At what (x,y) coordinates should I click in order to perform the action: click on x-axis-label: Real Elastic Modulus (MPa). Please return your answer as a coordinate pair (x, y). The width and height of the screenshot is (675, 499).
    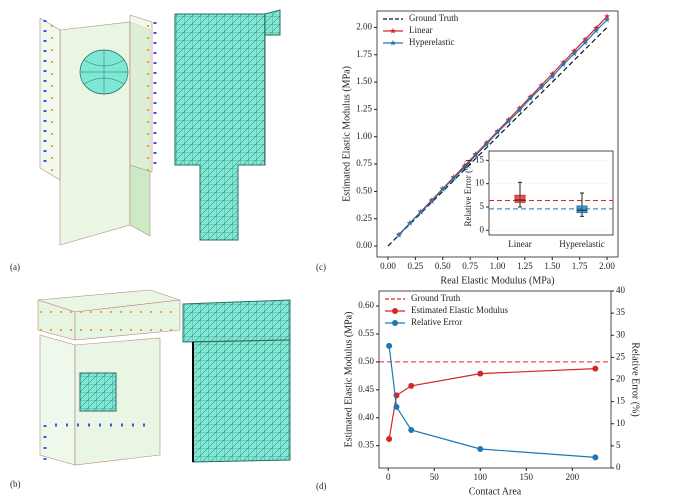
    Looking at the image, I should click on (497, 280).